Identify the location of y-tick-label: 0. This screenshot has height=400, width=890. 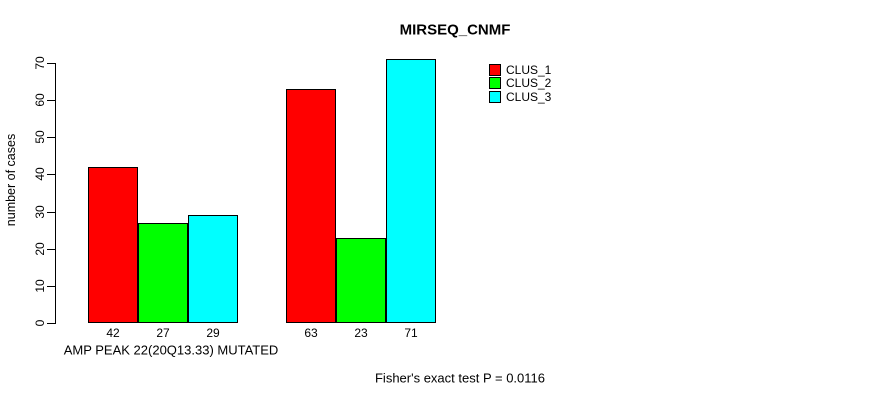
(40, 323).